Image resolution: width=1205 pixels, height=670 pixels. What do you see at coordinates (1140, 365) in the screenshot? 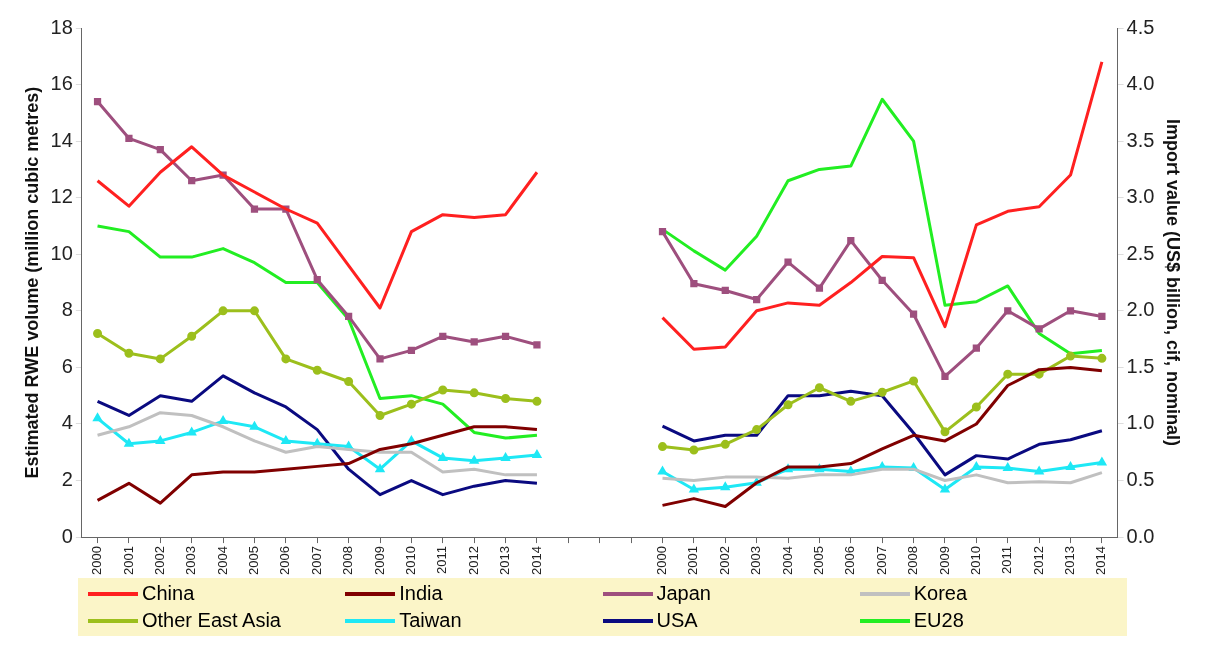
I see `y2-tick-label: 1.5` at bounding box center [1140, 365].